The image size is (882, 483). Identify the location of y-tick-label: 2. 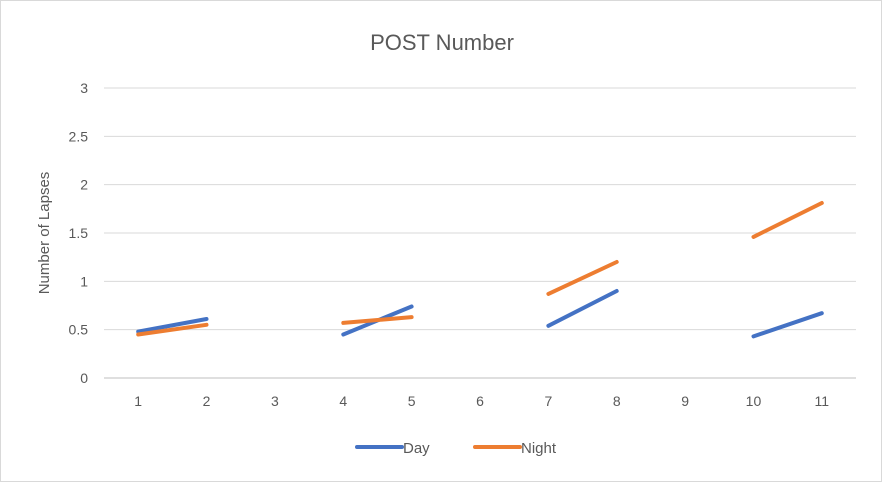
(84, 185).